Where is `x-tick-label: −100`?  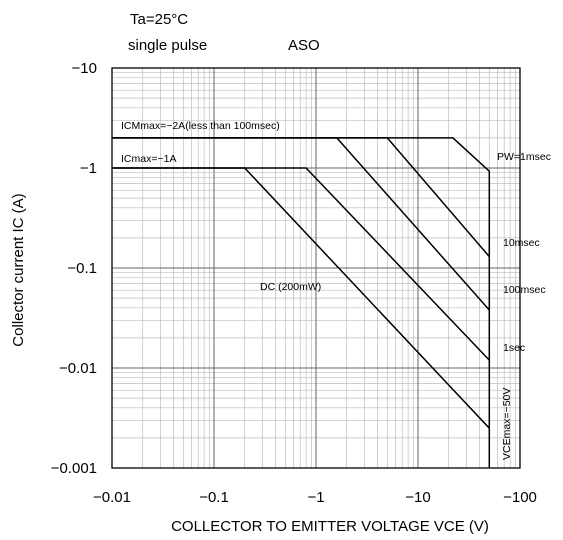
x-tick-label: −100 is located at coordinates (520, 497).